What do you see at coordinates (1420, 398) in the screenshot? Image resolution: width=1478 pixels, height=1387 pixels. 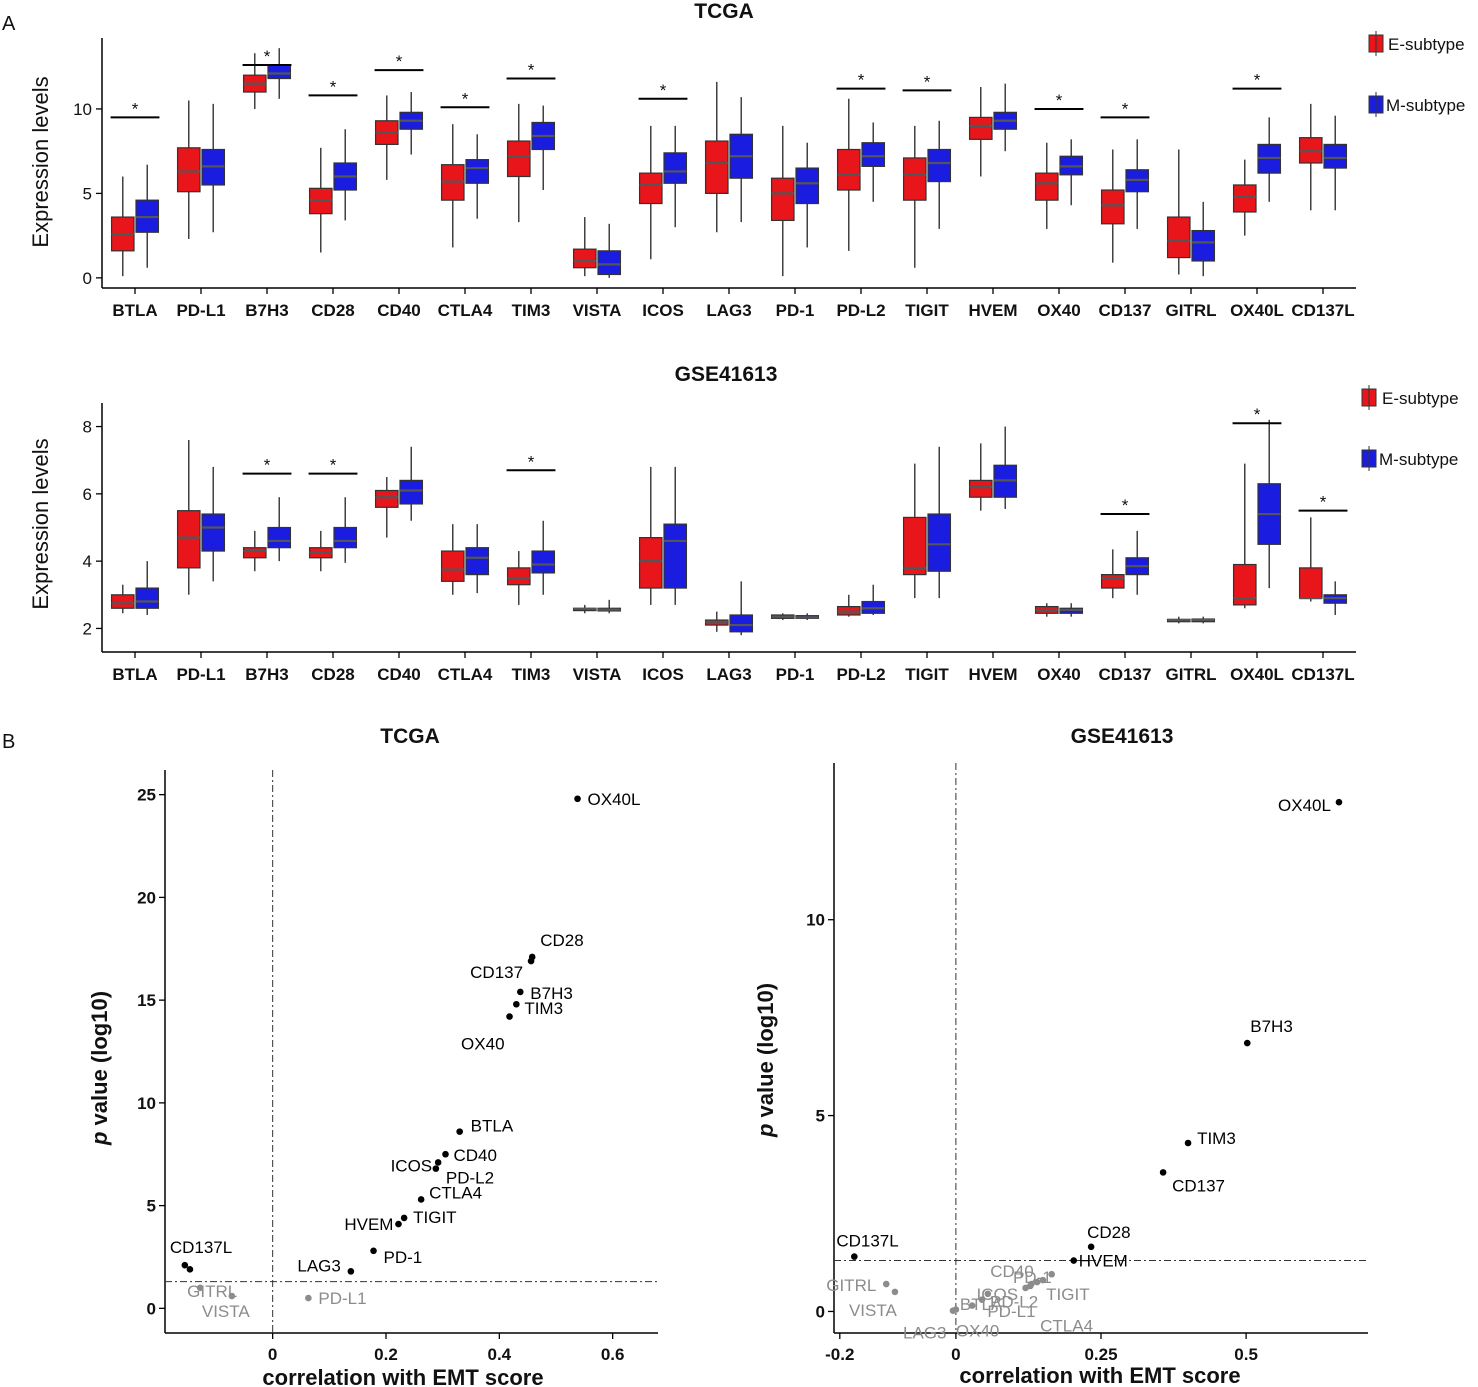 I see `legend-label-e: E-subtype` at bounding box center [1420, 398].